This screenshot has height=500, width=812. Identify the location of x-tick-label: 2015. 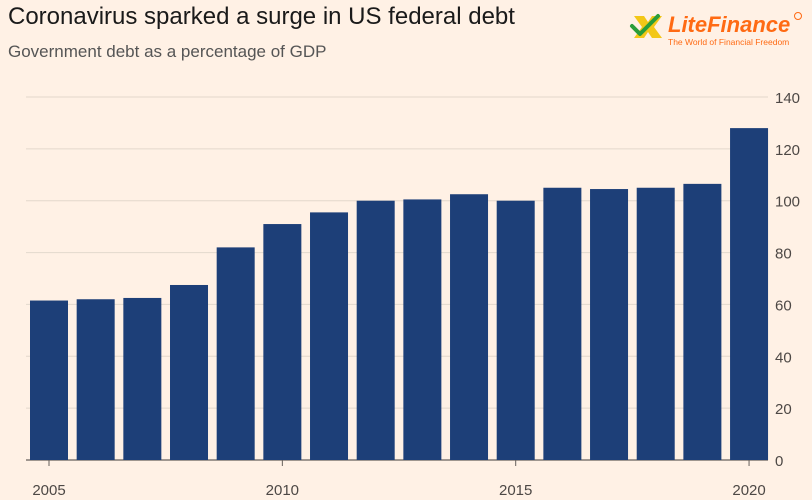
(515, 490).